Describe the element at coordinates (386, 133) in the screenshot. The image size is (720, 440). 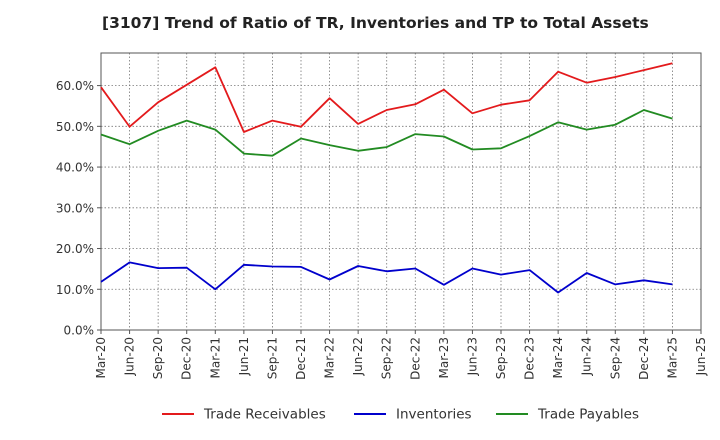
I see `series-line-trade-payables` at that location.